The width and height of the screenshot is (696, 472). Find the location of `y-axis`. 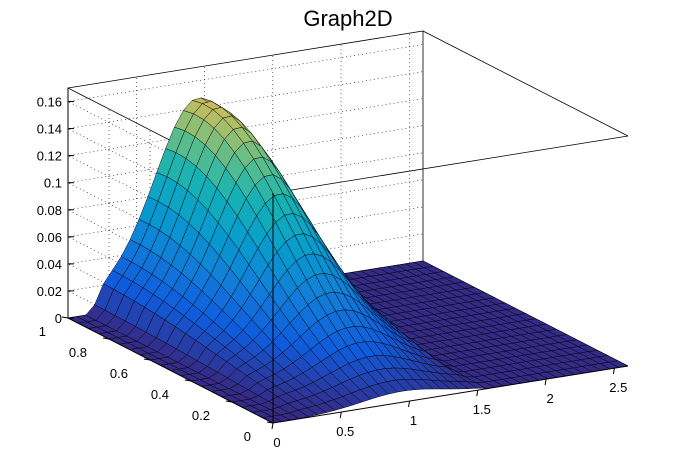

y-axis is located at coordinates (170, 370).